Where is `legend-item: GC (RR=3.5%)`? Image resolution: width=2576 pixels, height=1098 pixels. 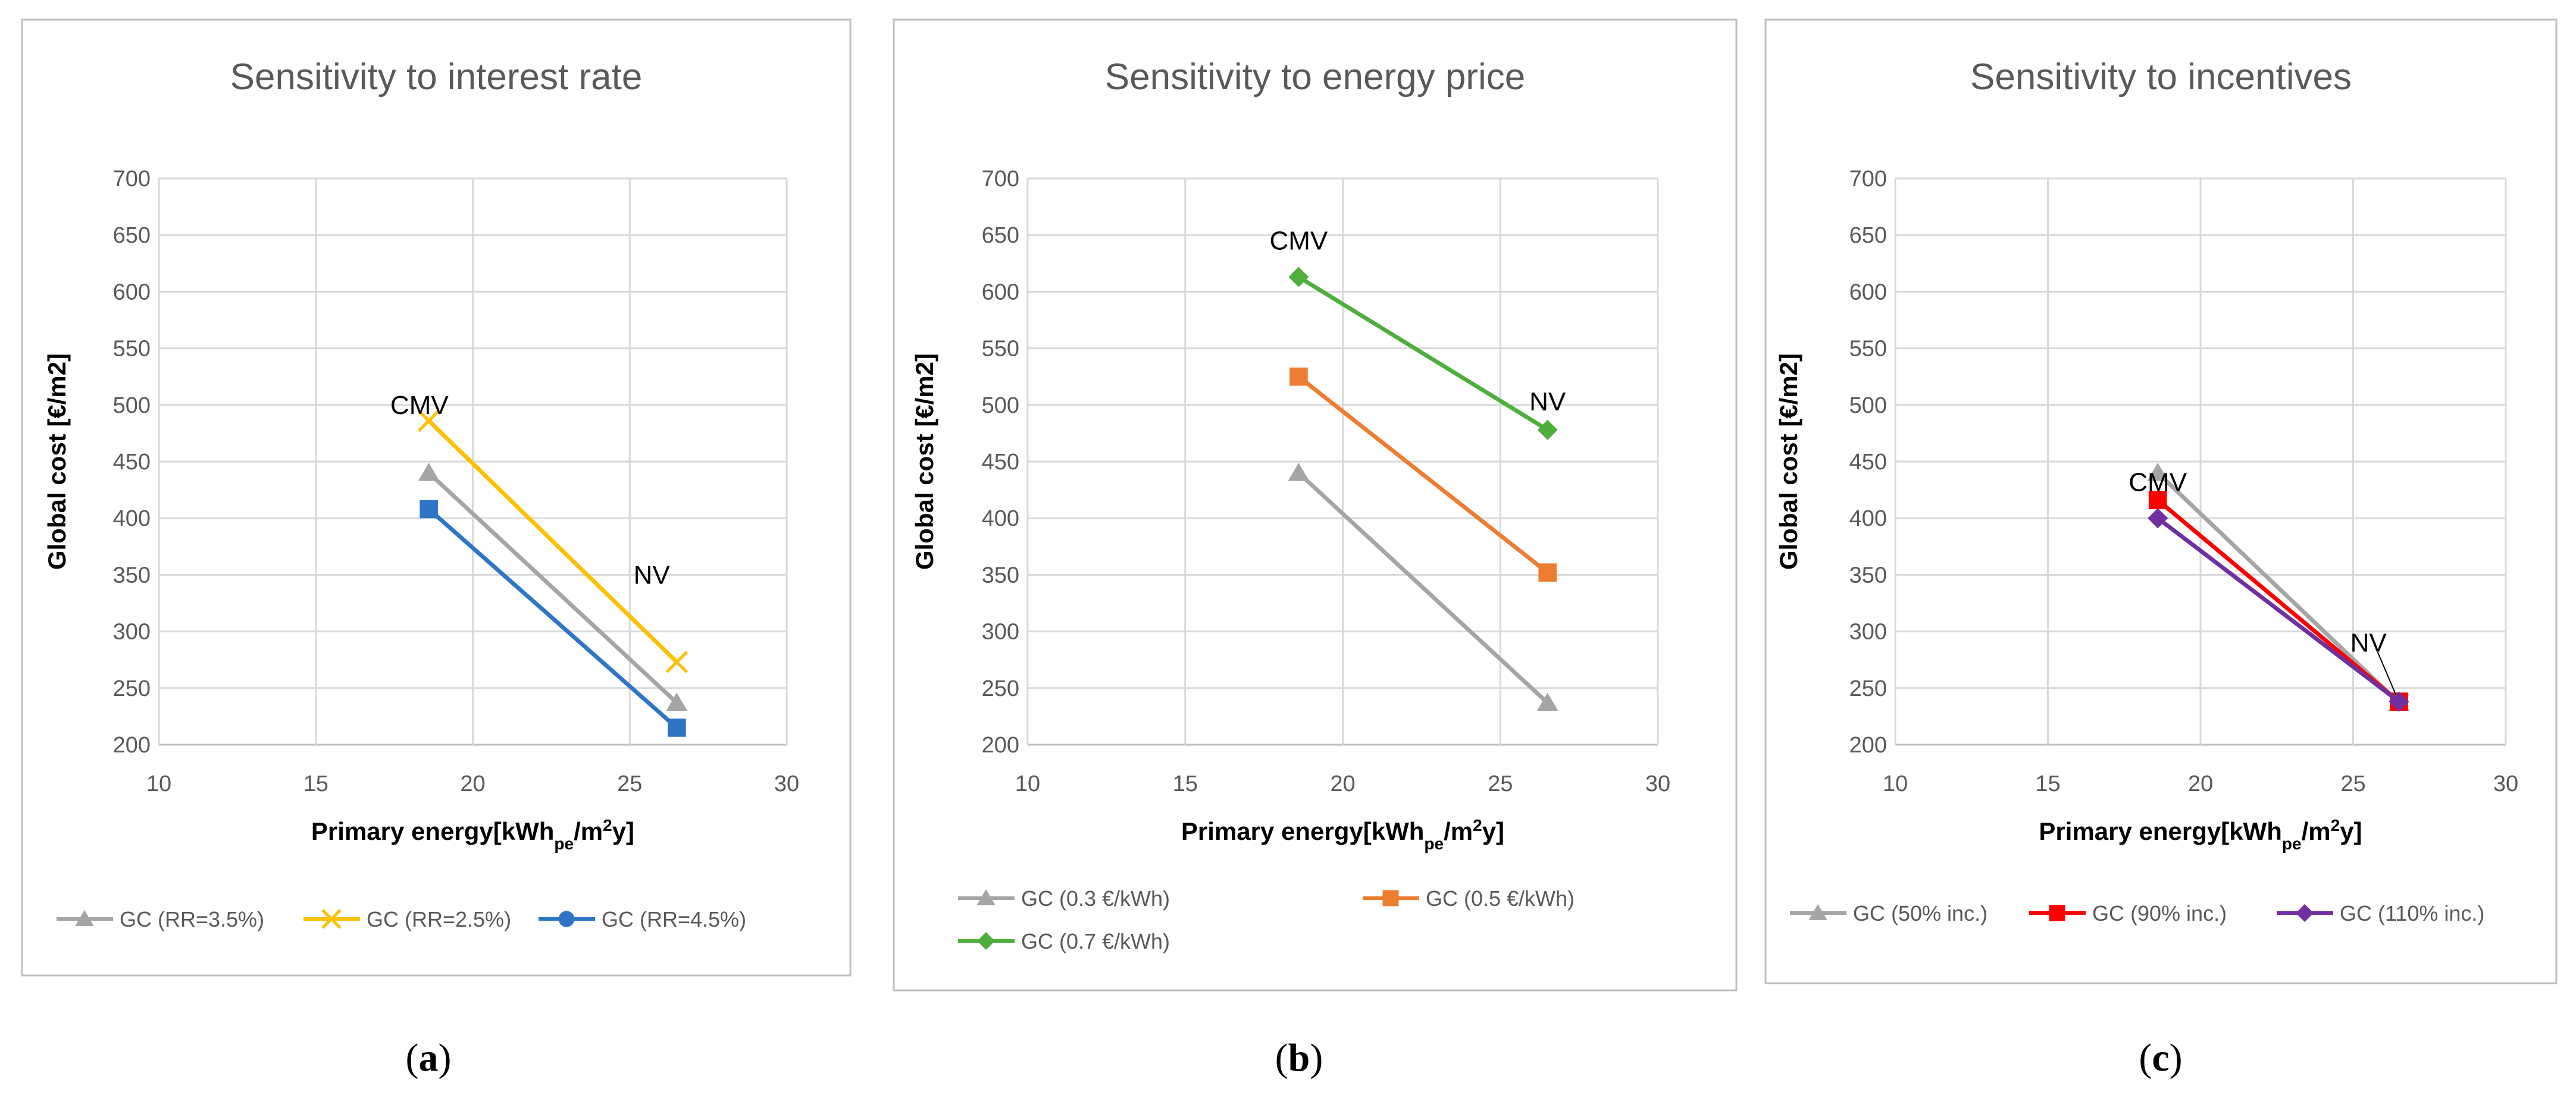
legend-item: GC (RR=3.5%) is located at coordinates (160, 919).